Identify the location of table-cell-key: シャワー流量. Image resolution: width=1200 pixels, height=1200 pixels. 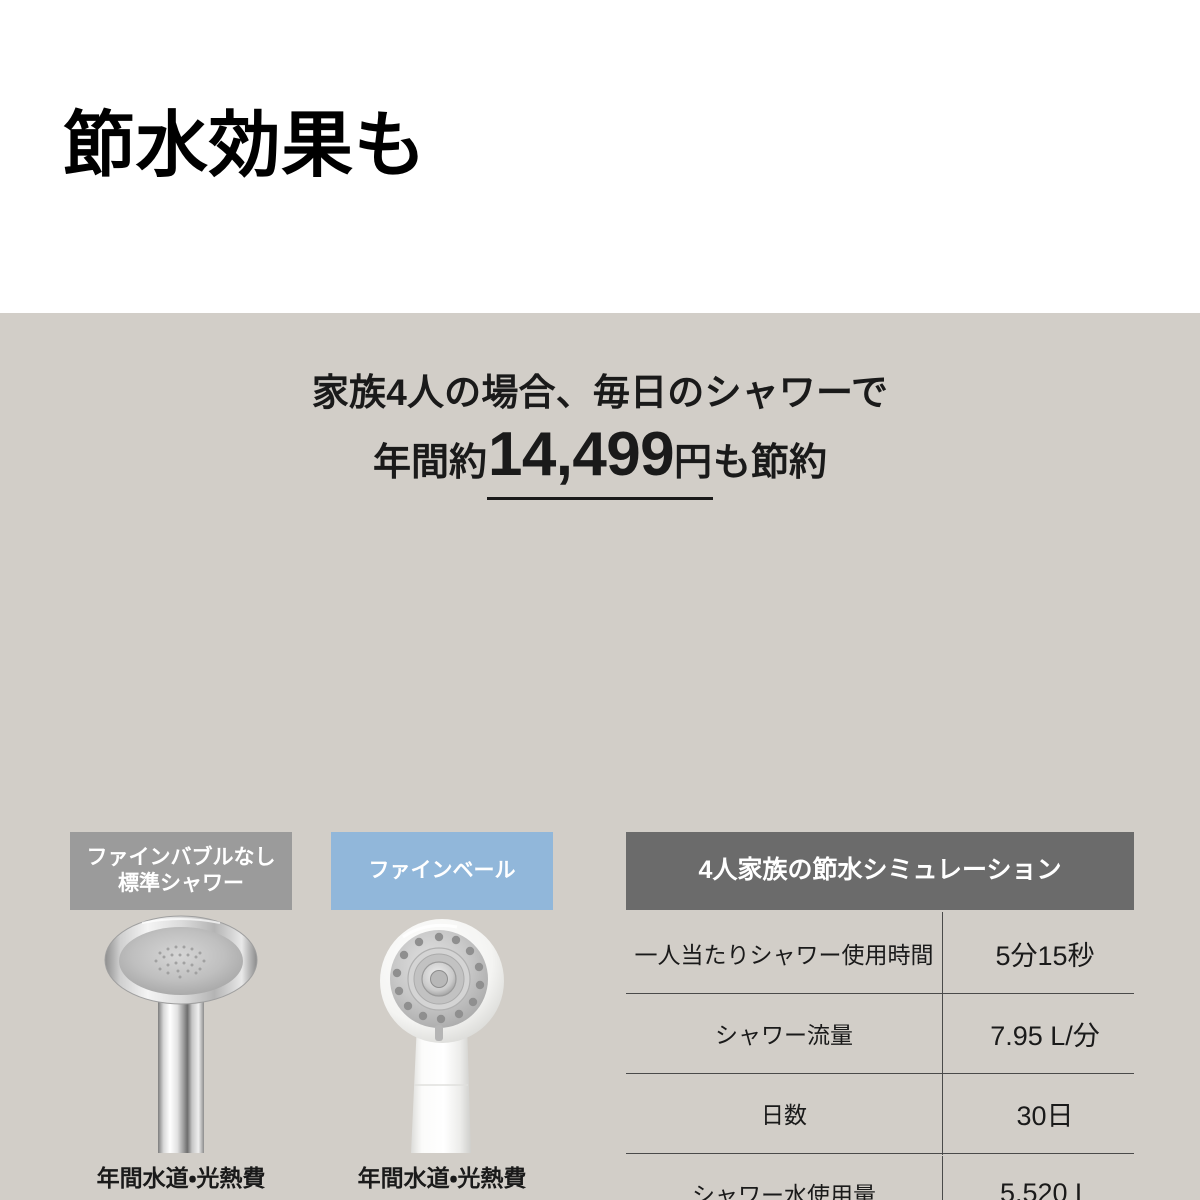
(784, 1035).